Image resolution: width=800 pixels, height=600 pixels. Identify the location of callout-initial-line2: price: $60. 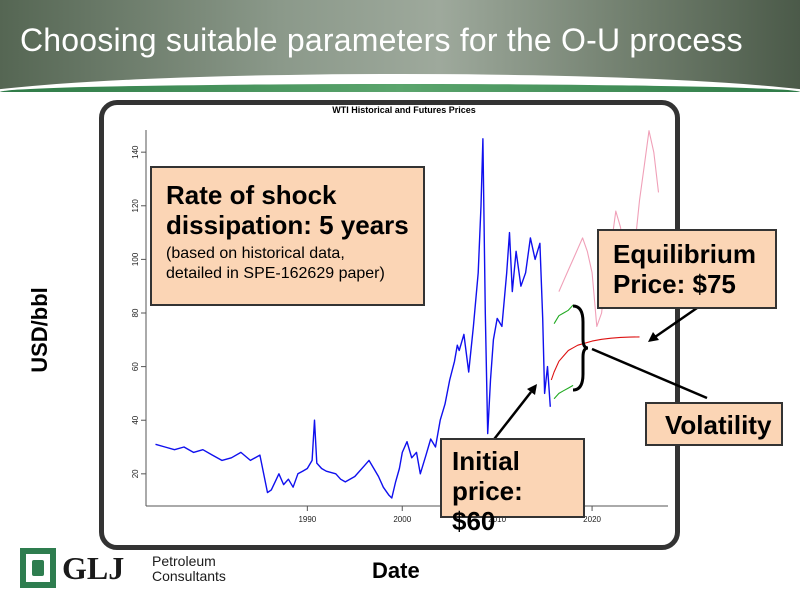
(487, 506).